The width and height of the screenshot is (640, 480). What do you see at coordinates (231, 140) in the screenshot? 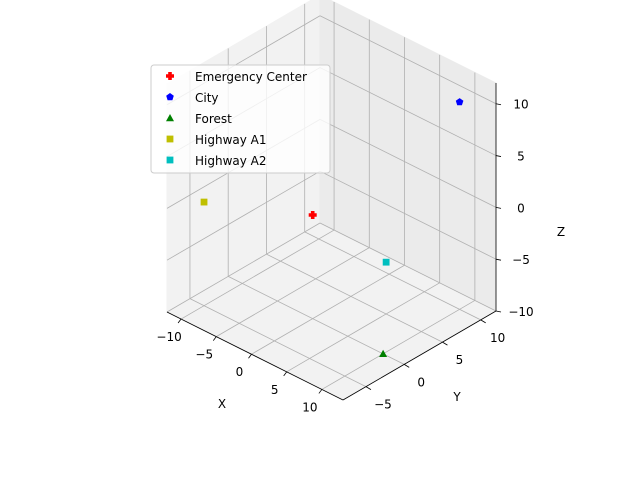
I see `legend-label: Highway A1` at bounding box center [231, 140].